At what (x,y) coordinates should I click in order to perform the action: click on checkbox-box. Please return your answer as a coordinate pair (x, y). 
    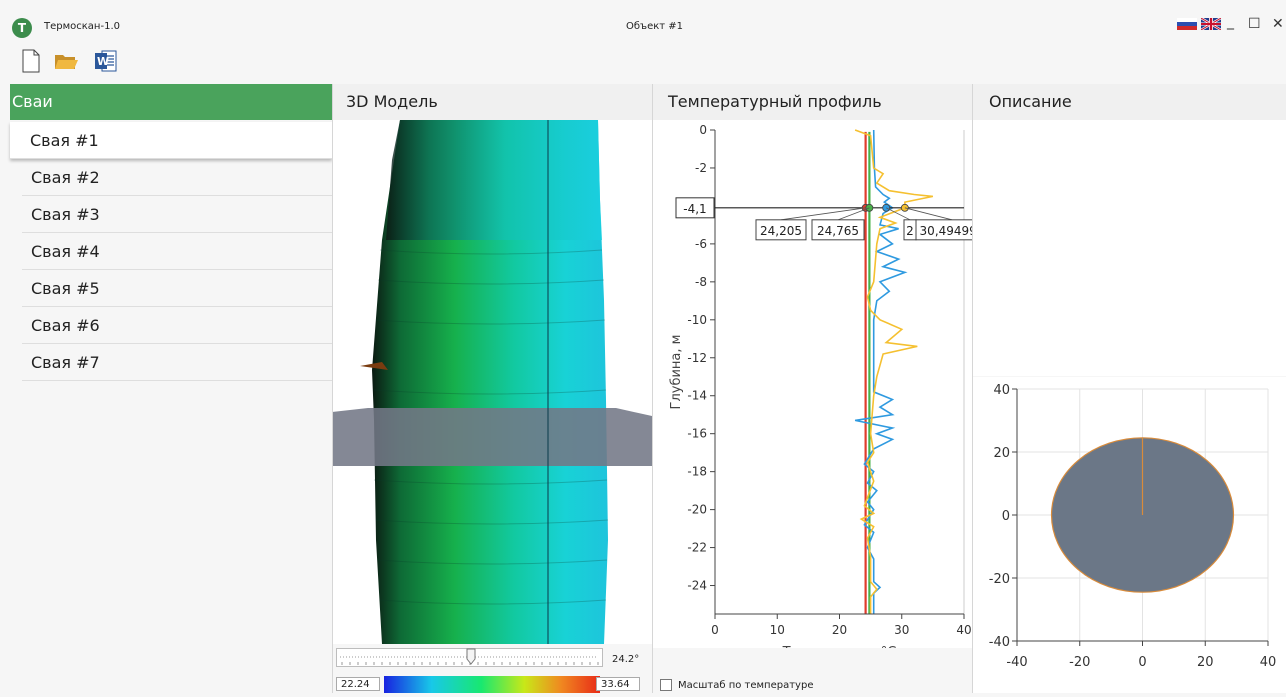
    Looking at the image, I should click on (666, 685).